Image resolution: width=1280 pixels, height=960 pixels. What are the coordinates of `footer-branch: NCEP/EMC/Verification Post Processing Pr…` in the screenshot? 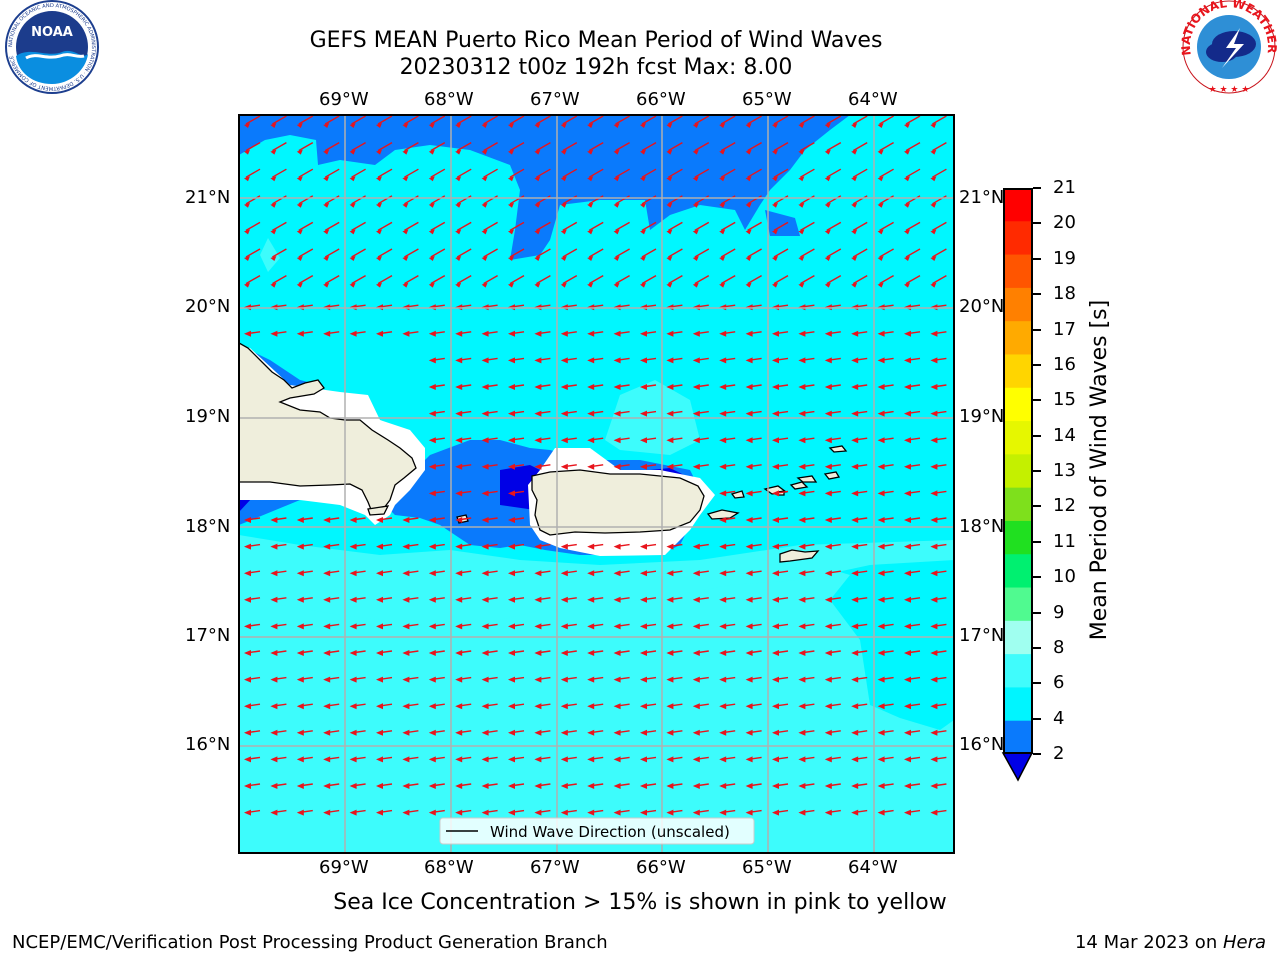 It's located at (310, 942).